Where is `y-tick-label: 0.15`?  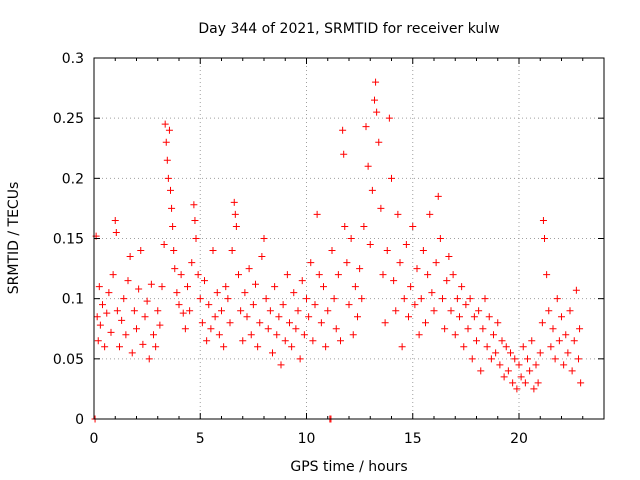
y-tick-label: 0.15 is located at coordinates (68, 240).